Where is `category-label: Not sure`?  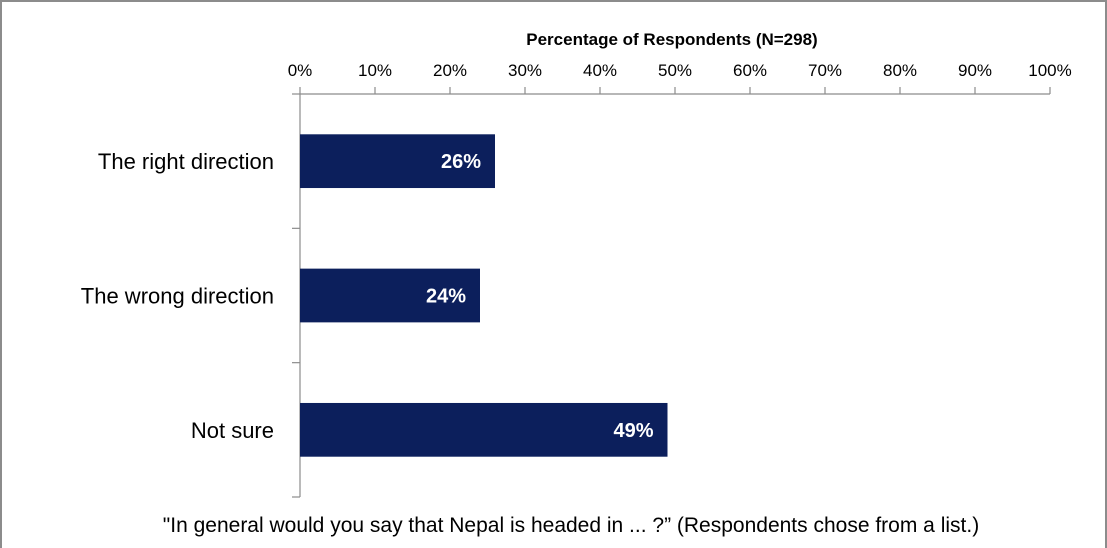
category-label: Not sure is located at coordinates (232, 430).